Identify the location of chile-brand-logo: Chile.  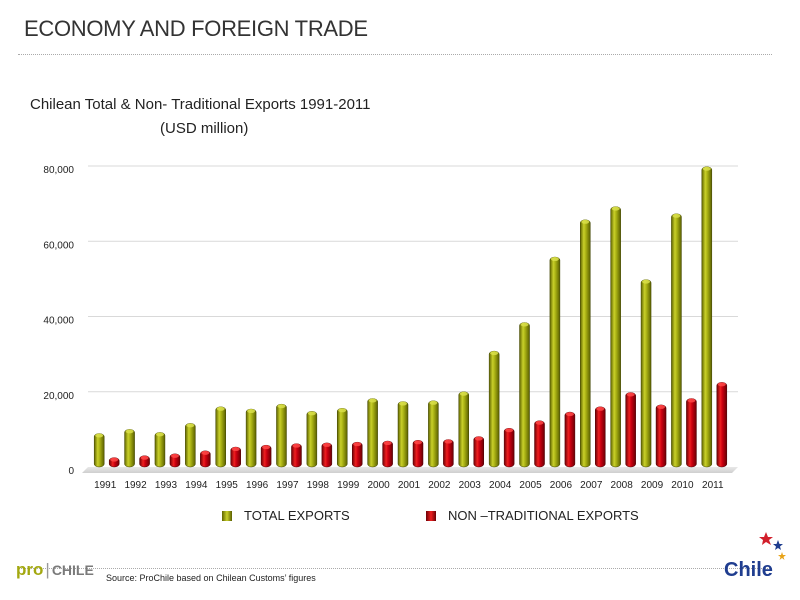
(755, 556).